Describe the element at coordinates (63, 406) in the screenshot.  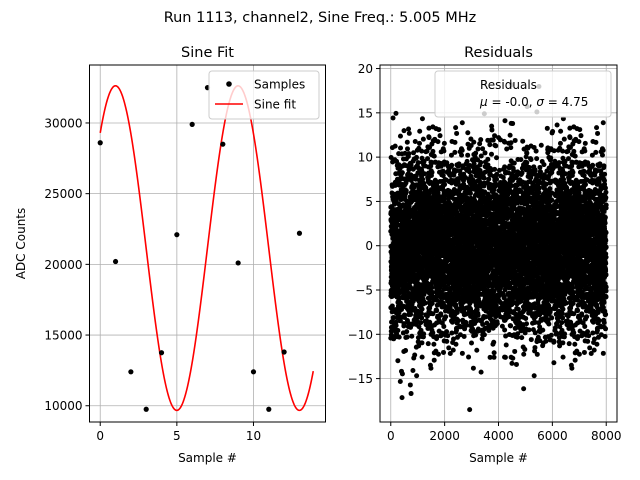
I see `sine-fit-ytick-label: 10000` at that location.